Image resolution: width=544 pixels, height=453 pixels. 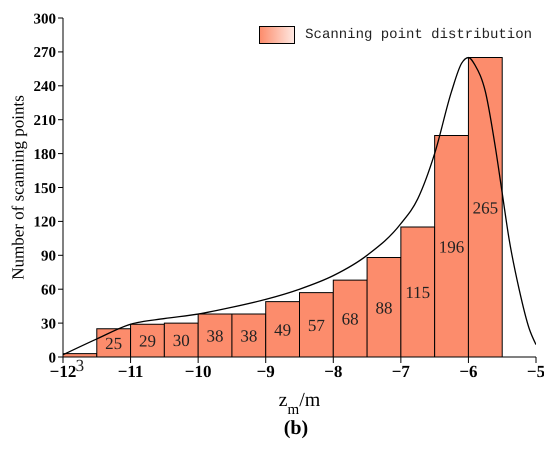 I want to click on data-label: 49, so click(x=283, y=330).